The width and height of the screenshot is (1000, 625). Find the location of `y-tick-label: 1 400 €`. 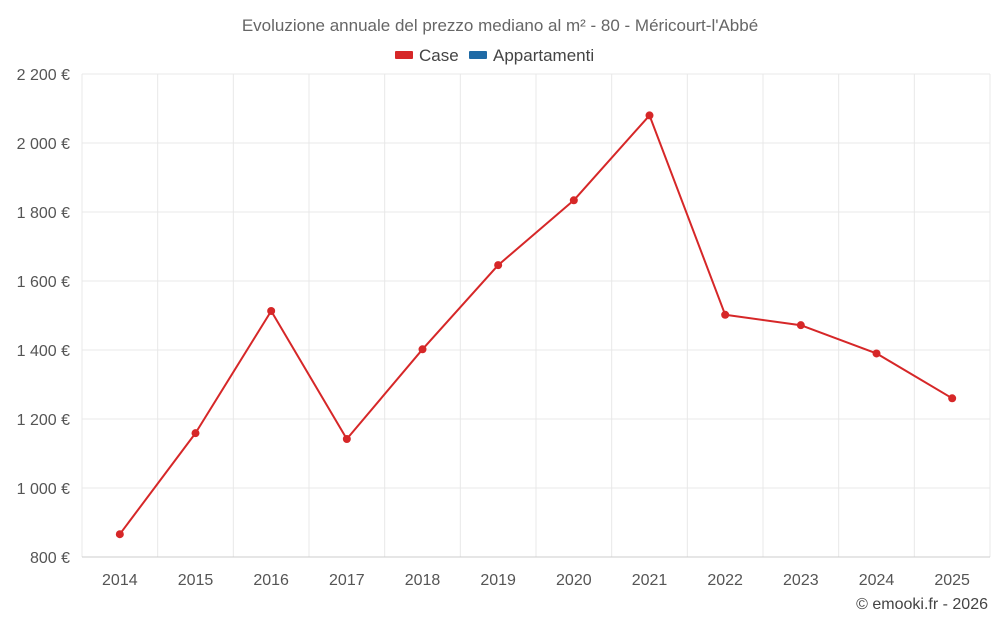

y-tick-label: 1 400 € is located at coordinates (43, 351).